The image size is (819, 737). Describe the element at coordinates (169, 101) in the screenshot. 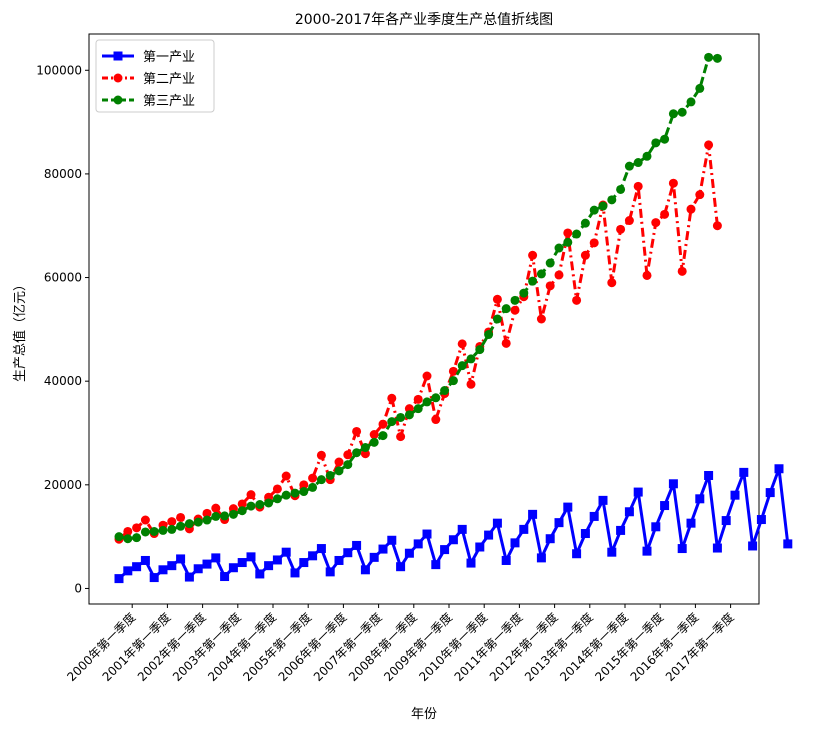

I see `legend-label: 第三产业` at that location.